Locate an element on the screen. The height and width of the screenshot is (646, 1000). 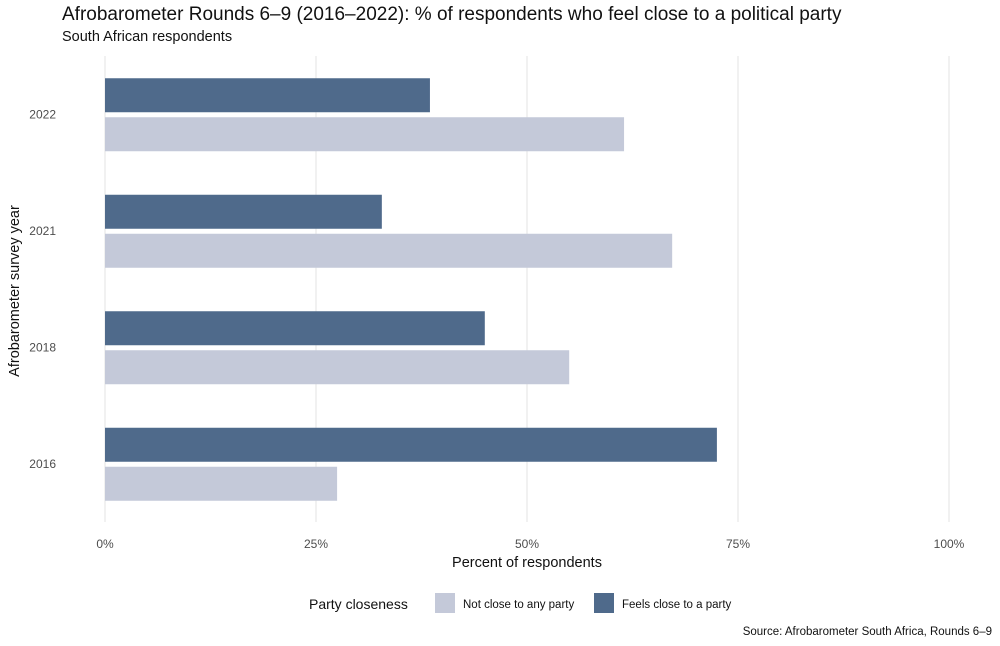
y-axis-ticks: 2016 2018 2021 2022 is located at coordinates (42, 289).